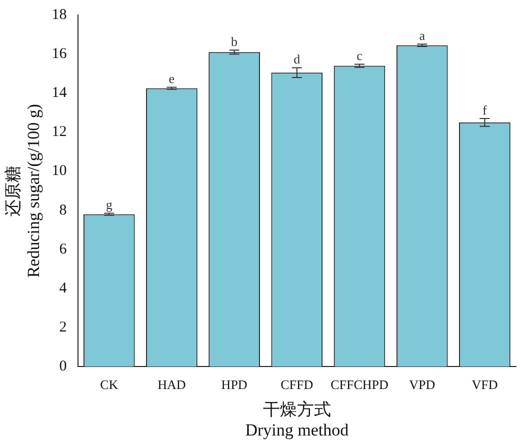  Describe the element at coordinates (234, 42) in the screenshot. I see `annotation: b` at that location.